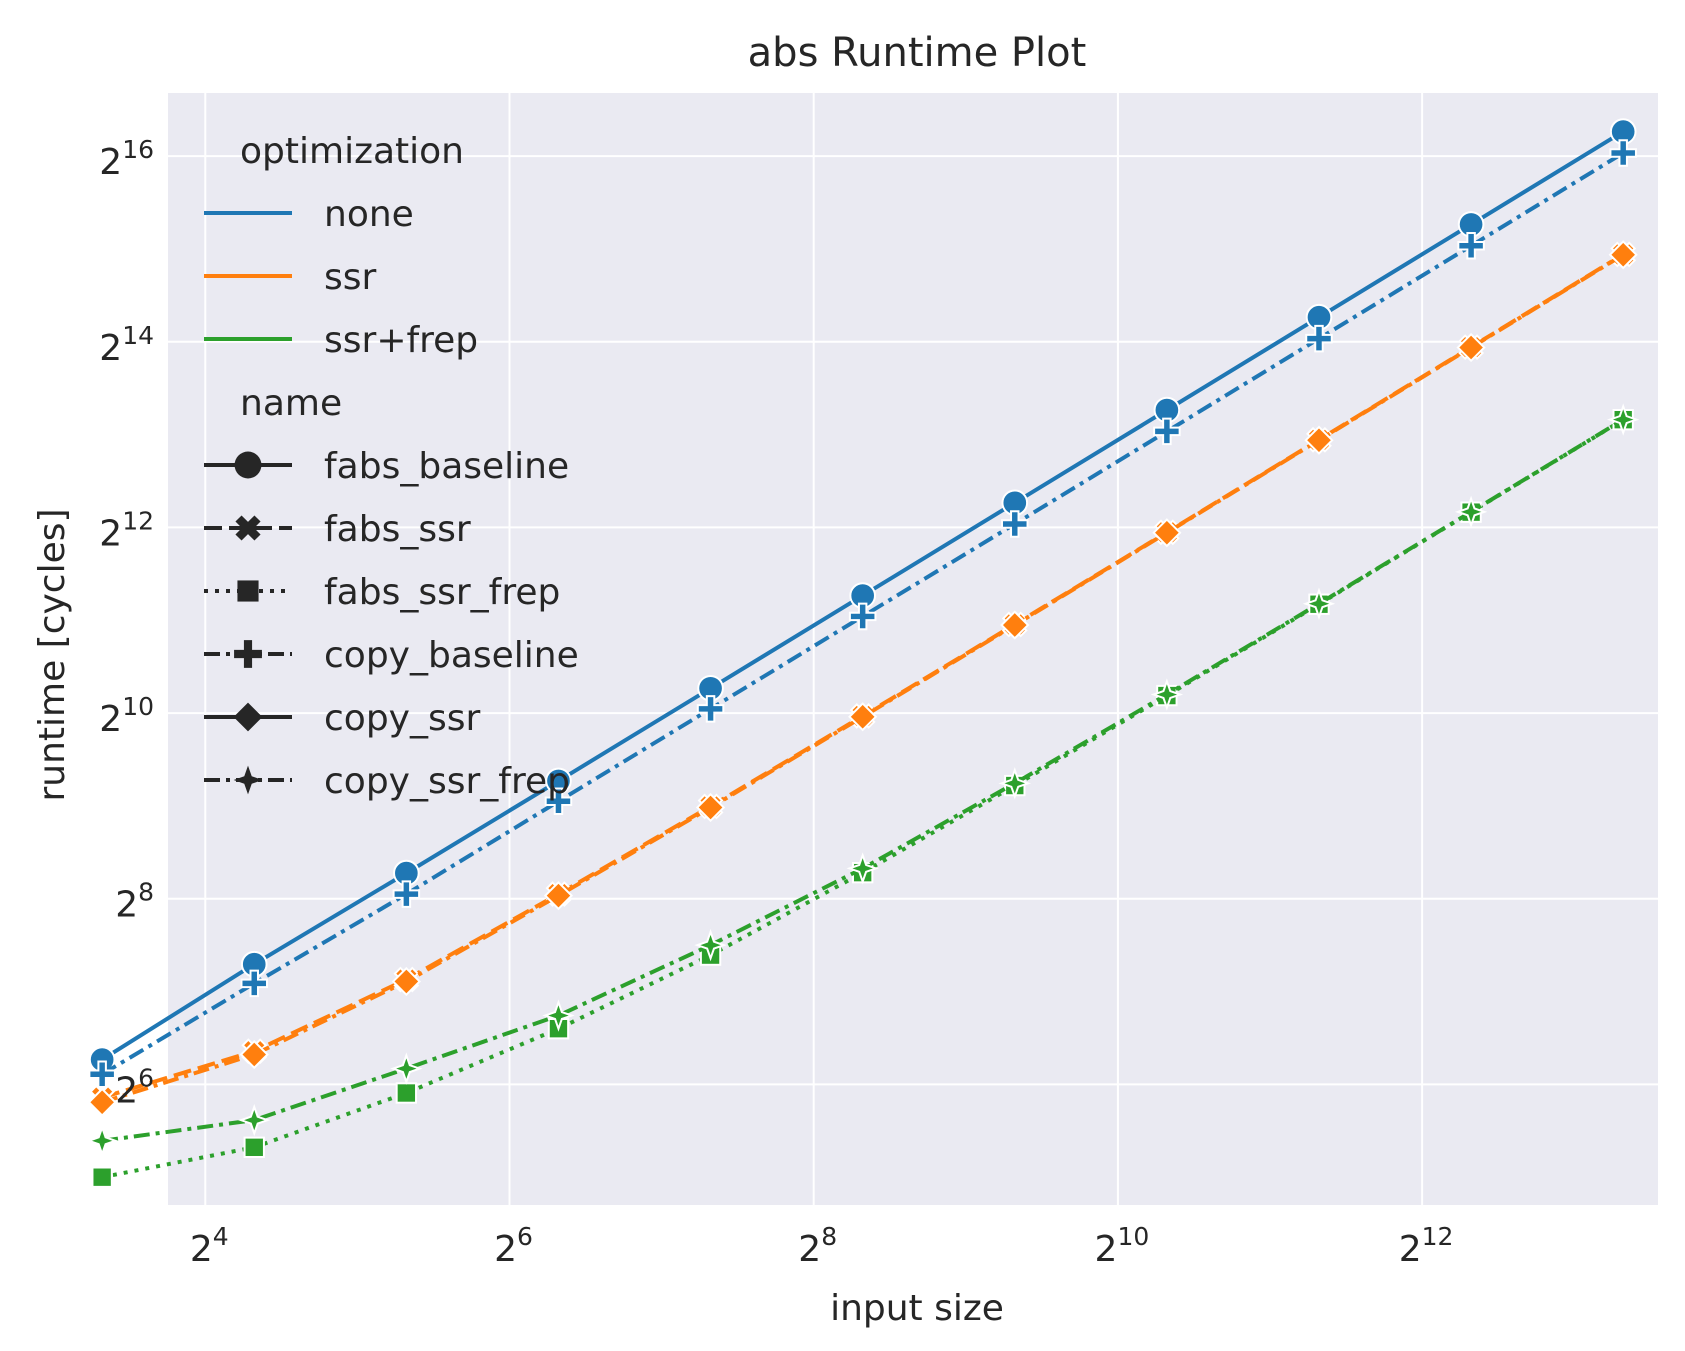 The height and width of the screenshot is (1351, 1685). Describe the element at coordinates (291, 403) in the screenshot. I see `legend-title: name` at that location.